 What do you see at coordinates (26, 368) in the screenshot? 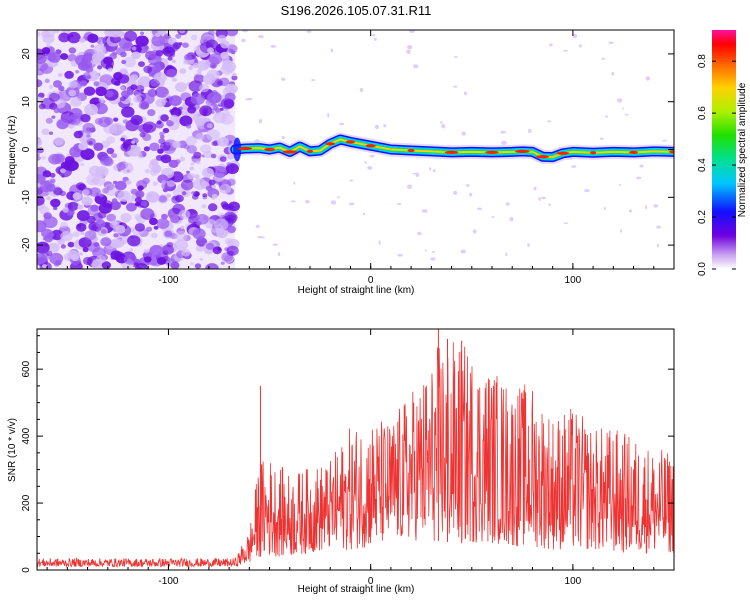
I see `snr-ytick-label: 600` at bounding box center [26, 368].